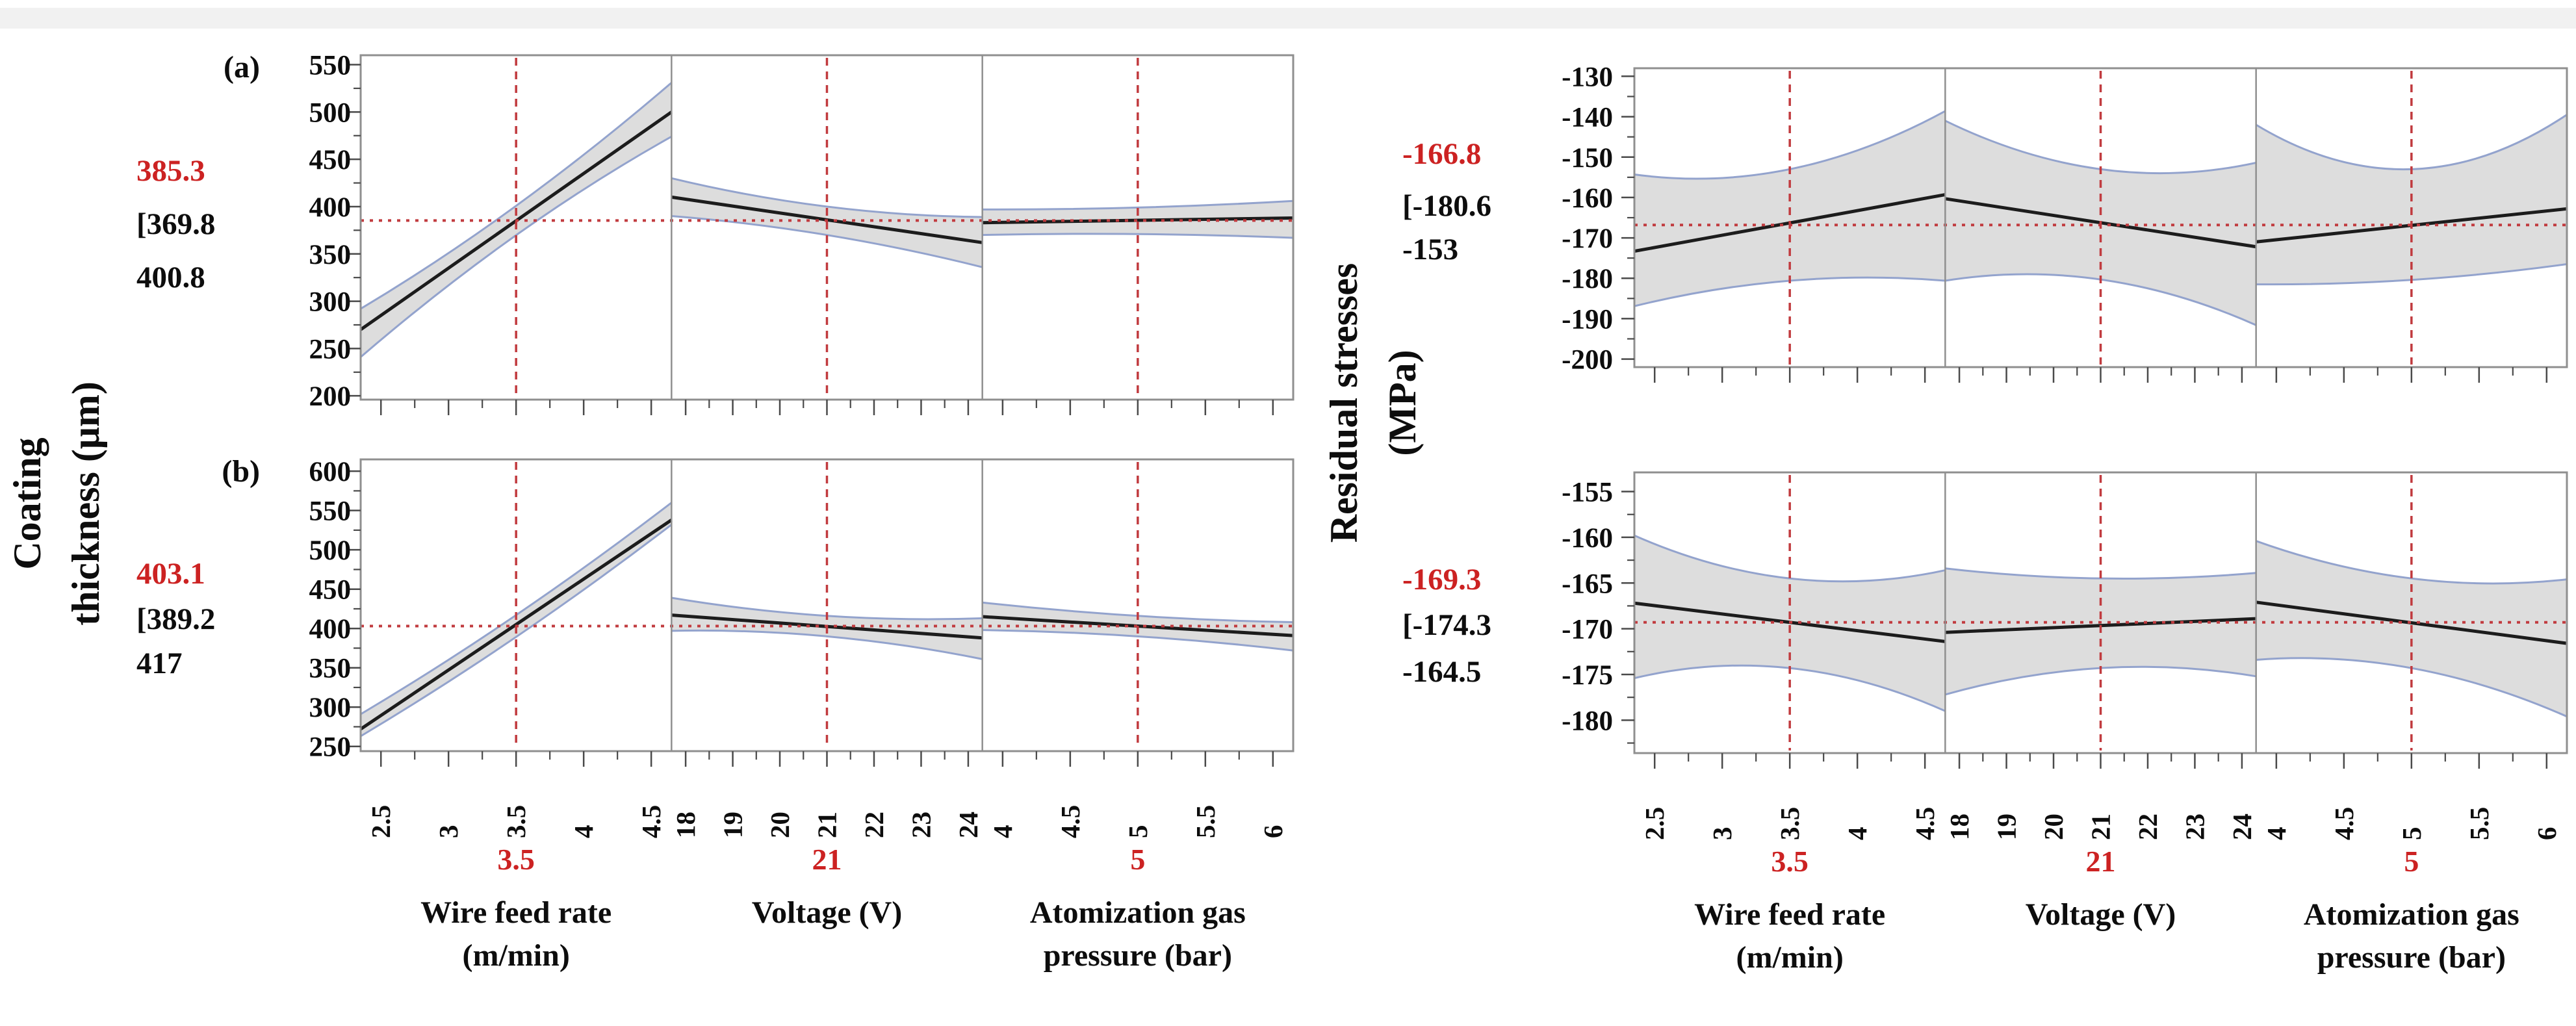 Image resolution: width=2576 pixels, height=1026 pixels. Describe the element at coordinates (1446, 206) in the screenshot. I see `ci-low-value: [-180.6` at that location.